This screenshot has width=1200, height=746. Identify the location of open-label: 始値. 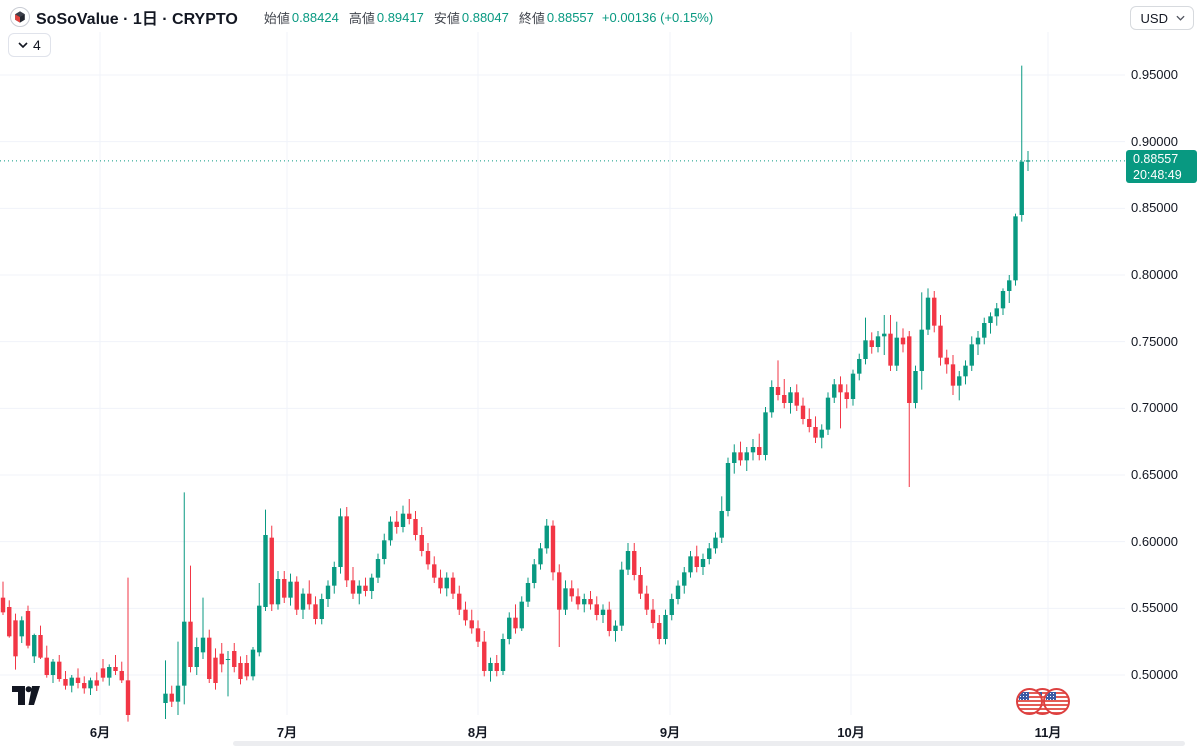
(276, 18).